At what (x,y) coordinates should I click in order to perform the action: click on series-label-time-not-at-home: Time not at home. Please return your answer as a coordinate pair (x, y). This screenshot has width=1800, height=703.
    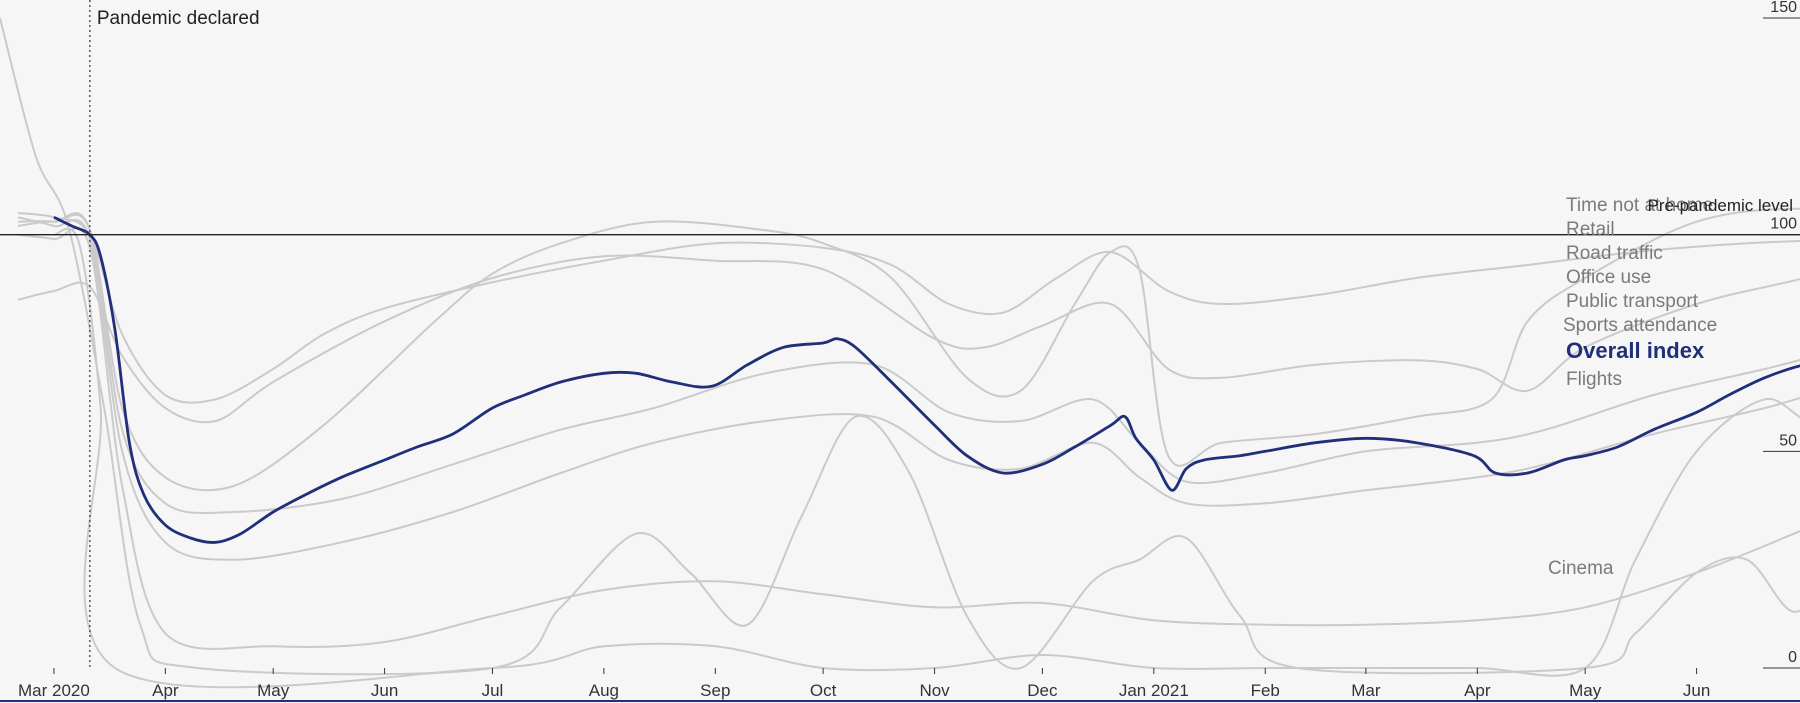
    Looking at the image, I should click on (1639, 205).